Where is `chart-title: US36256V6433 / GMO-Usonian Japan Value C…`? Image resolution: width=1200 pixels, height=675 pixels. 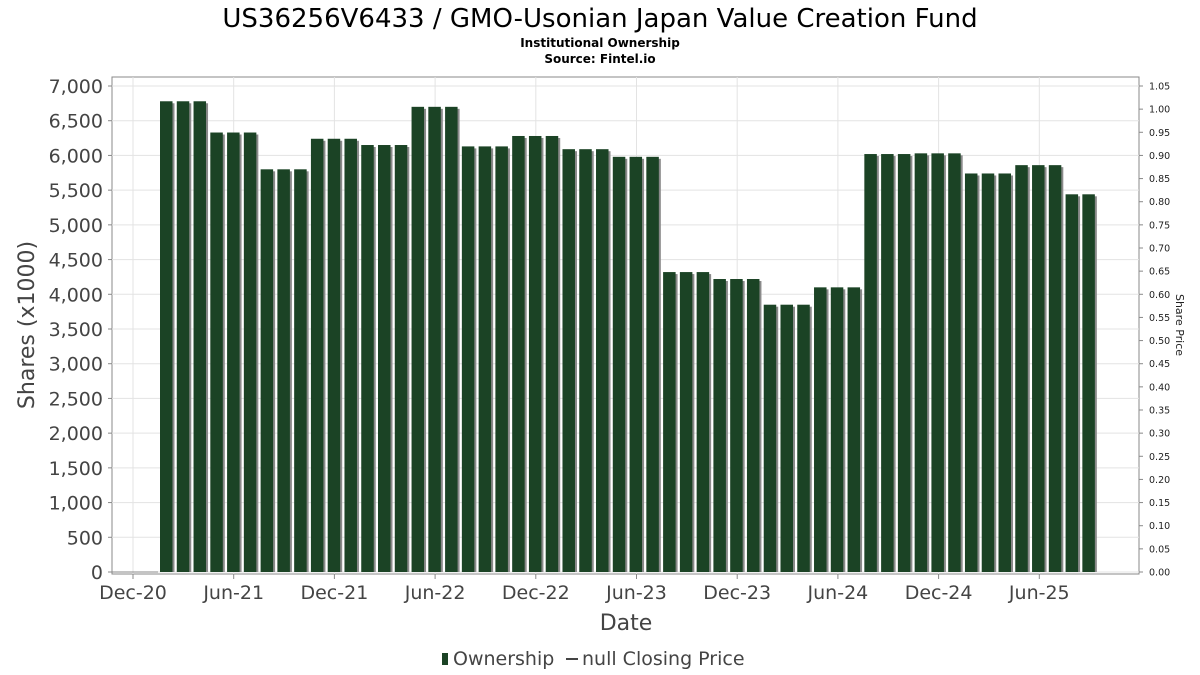
chart-title: US36256V6433 / GMO-Usonian Japan Value C… is located at coordinates (599, 19).